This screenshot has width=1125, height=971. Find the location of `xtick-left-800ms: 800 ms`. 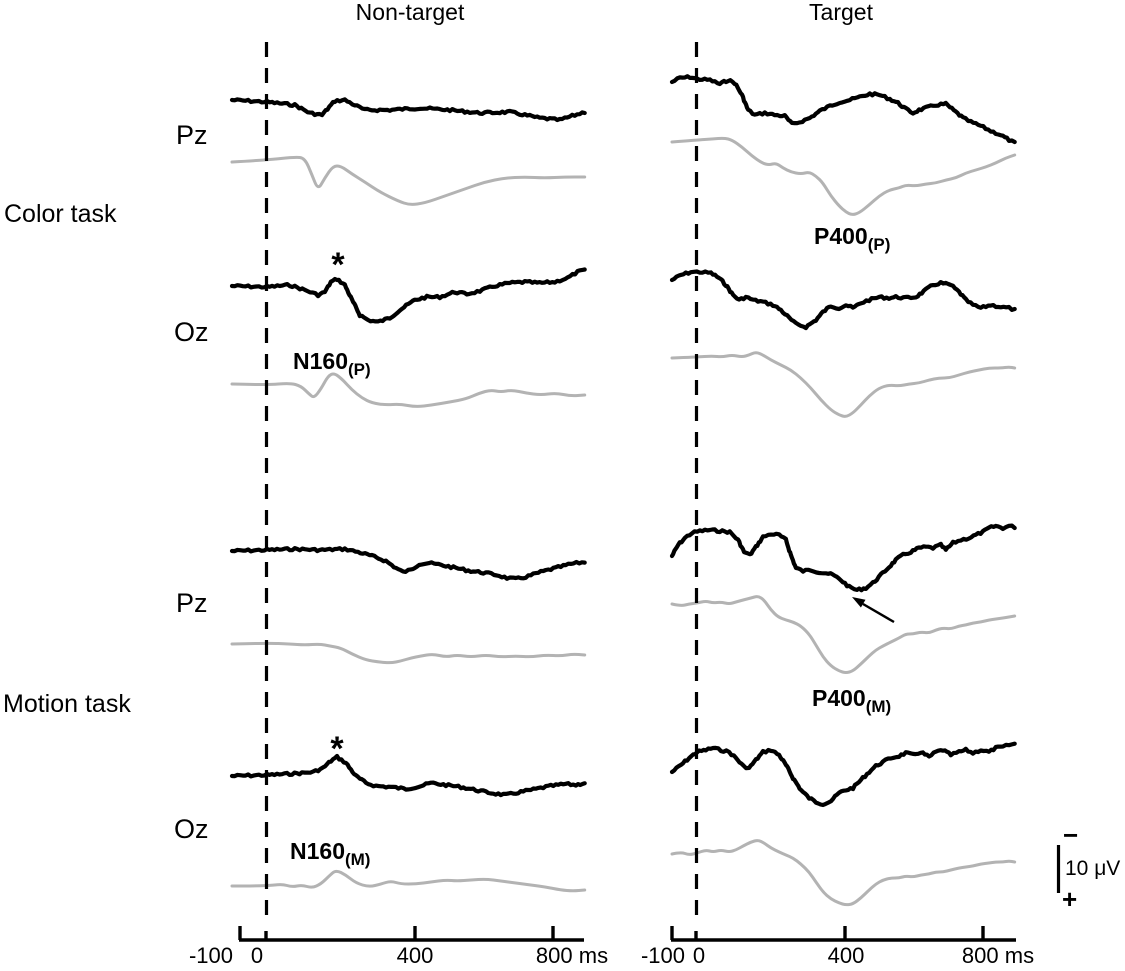

xtick-left-800ms: 800 ms is located at coordinates (572, 955).